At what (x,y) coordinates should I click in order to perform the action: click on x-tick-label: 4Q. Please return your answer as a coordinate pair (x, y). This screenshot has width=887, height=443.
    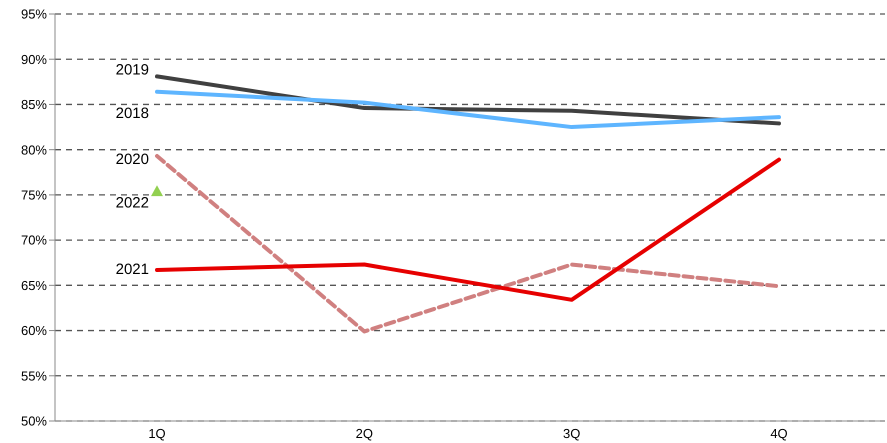
    Looking at the image, I should click on (779, 434).